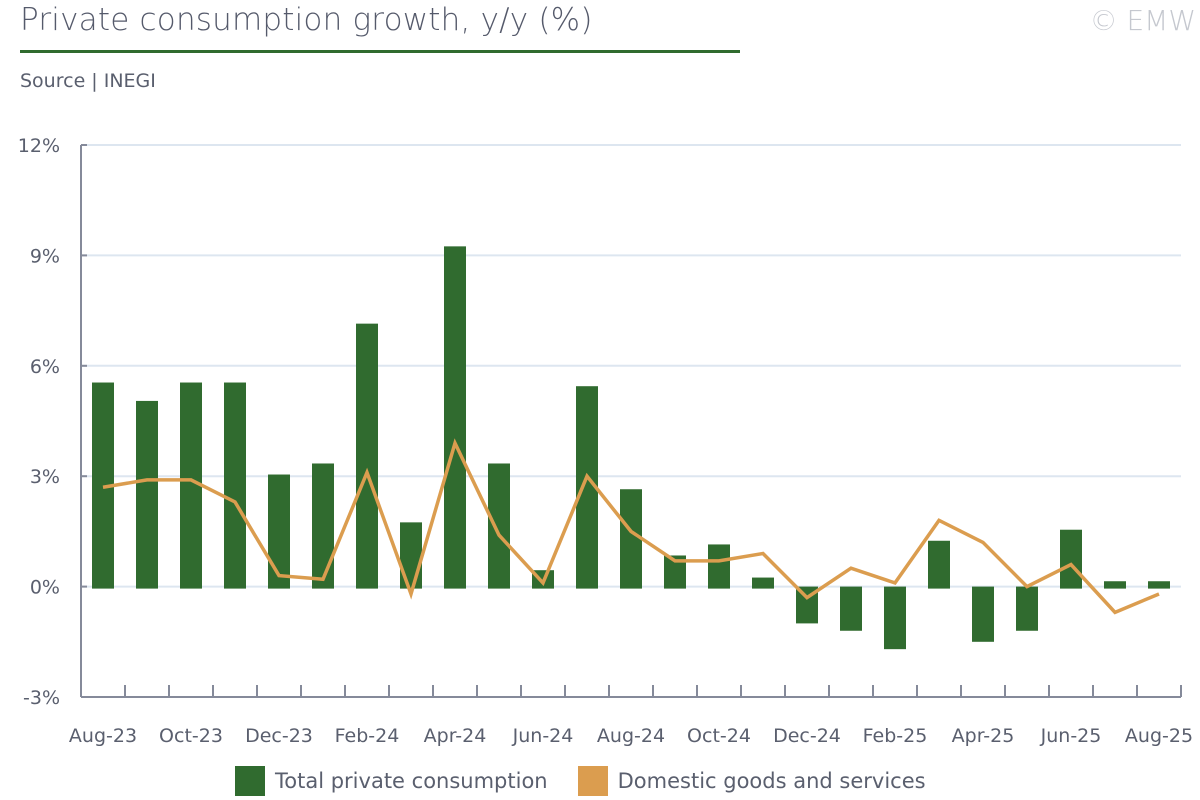  What do you see at coordinates (895, 736) in the screenshot?
I see `x-tick-label: Feb-25` at bounding box center [895, 736].